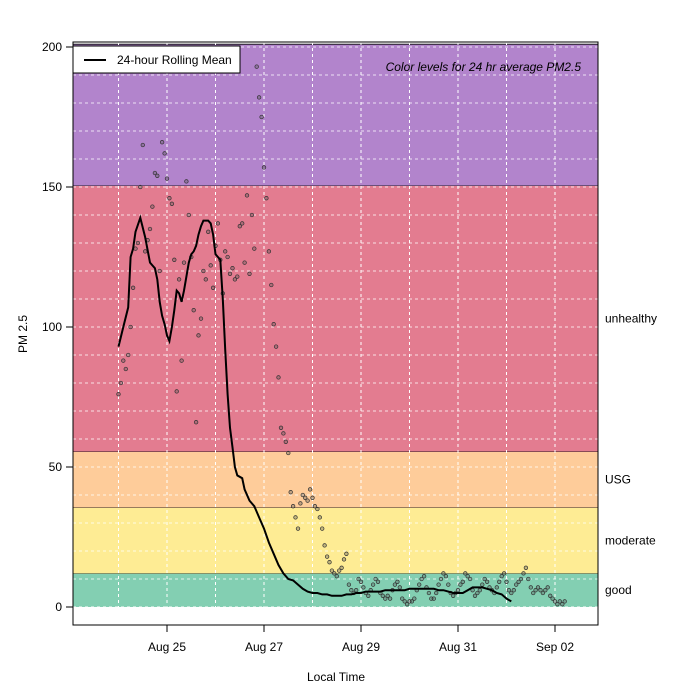  Describe the element at coordinates (52, 47) in the screenshot. I see `y-tick-label: 200` at that location.